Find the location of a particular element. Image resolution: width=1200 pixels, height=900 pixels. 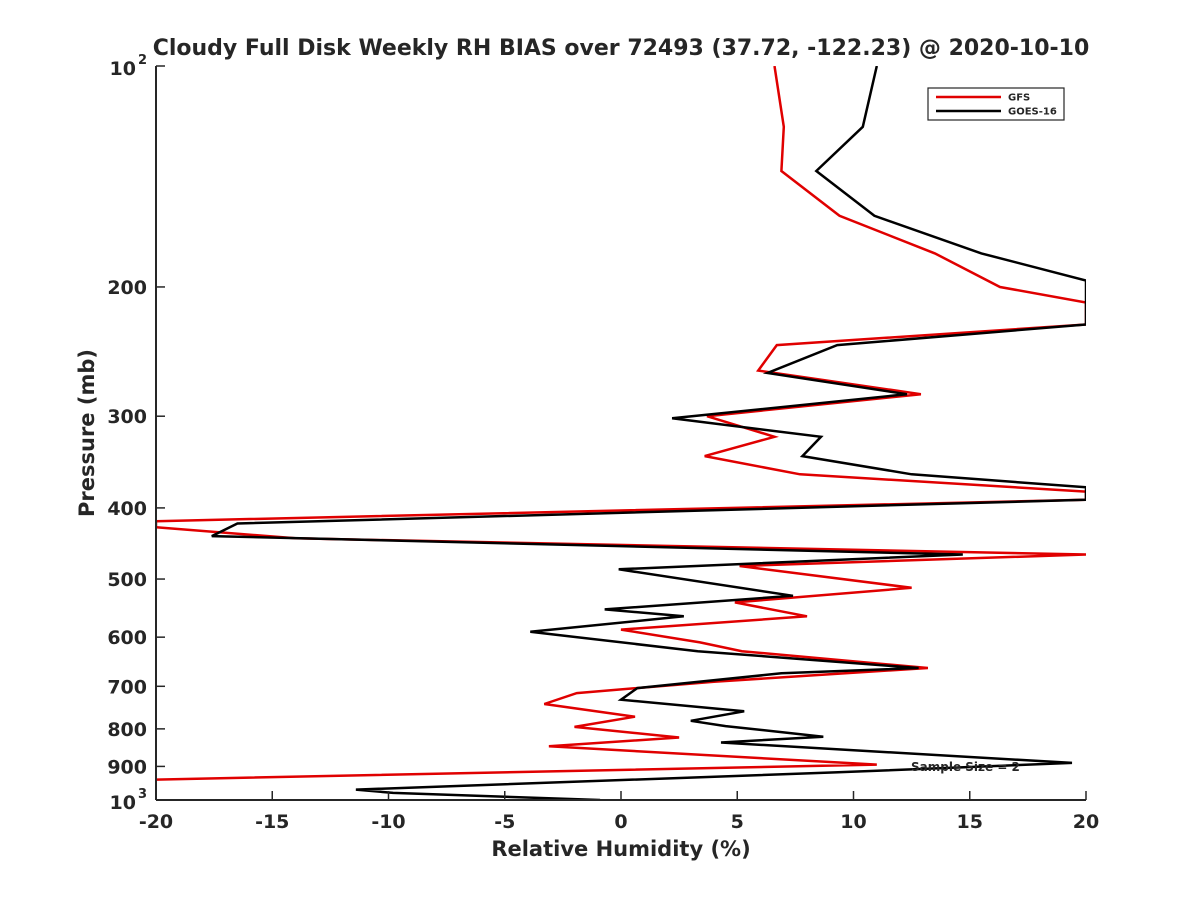

x-tick-label: 5 is located at coordinates (737, 822).